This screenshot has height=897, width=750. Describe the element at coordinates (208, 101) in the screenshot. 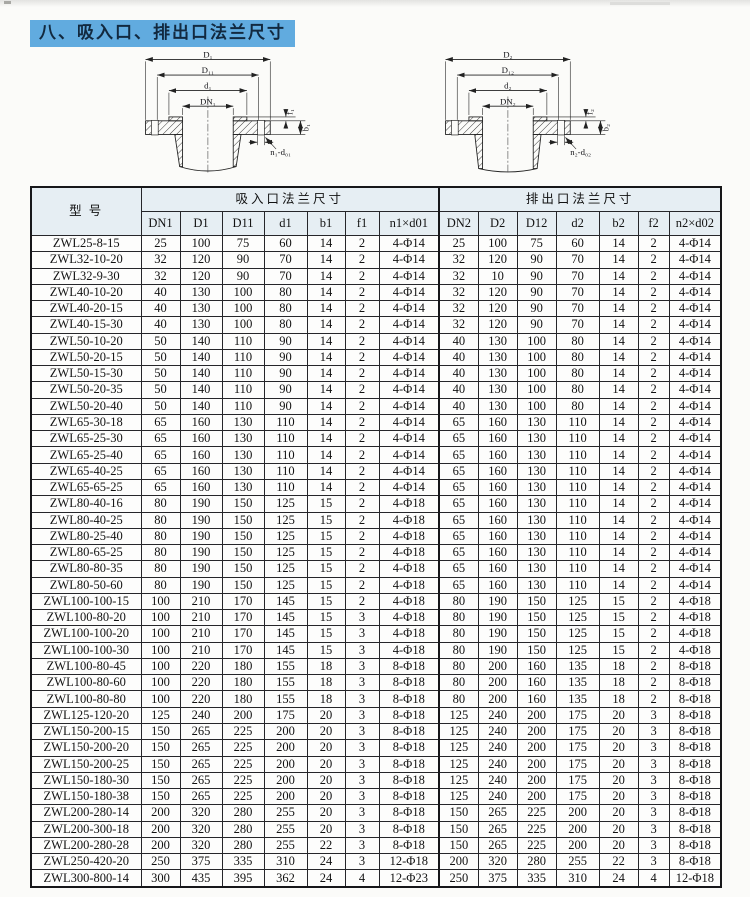

I see `dim-label-DN1: DN₁` at that location.